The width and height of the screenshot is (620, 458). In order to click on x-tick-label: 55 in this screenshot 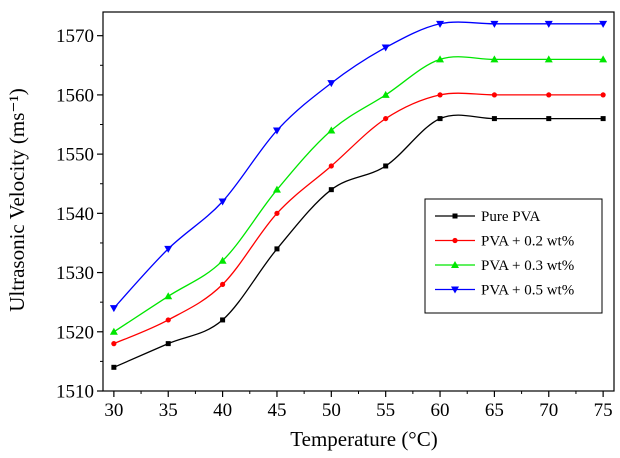, I will do `click(385, 410)`.